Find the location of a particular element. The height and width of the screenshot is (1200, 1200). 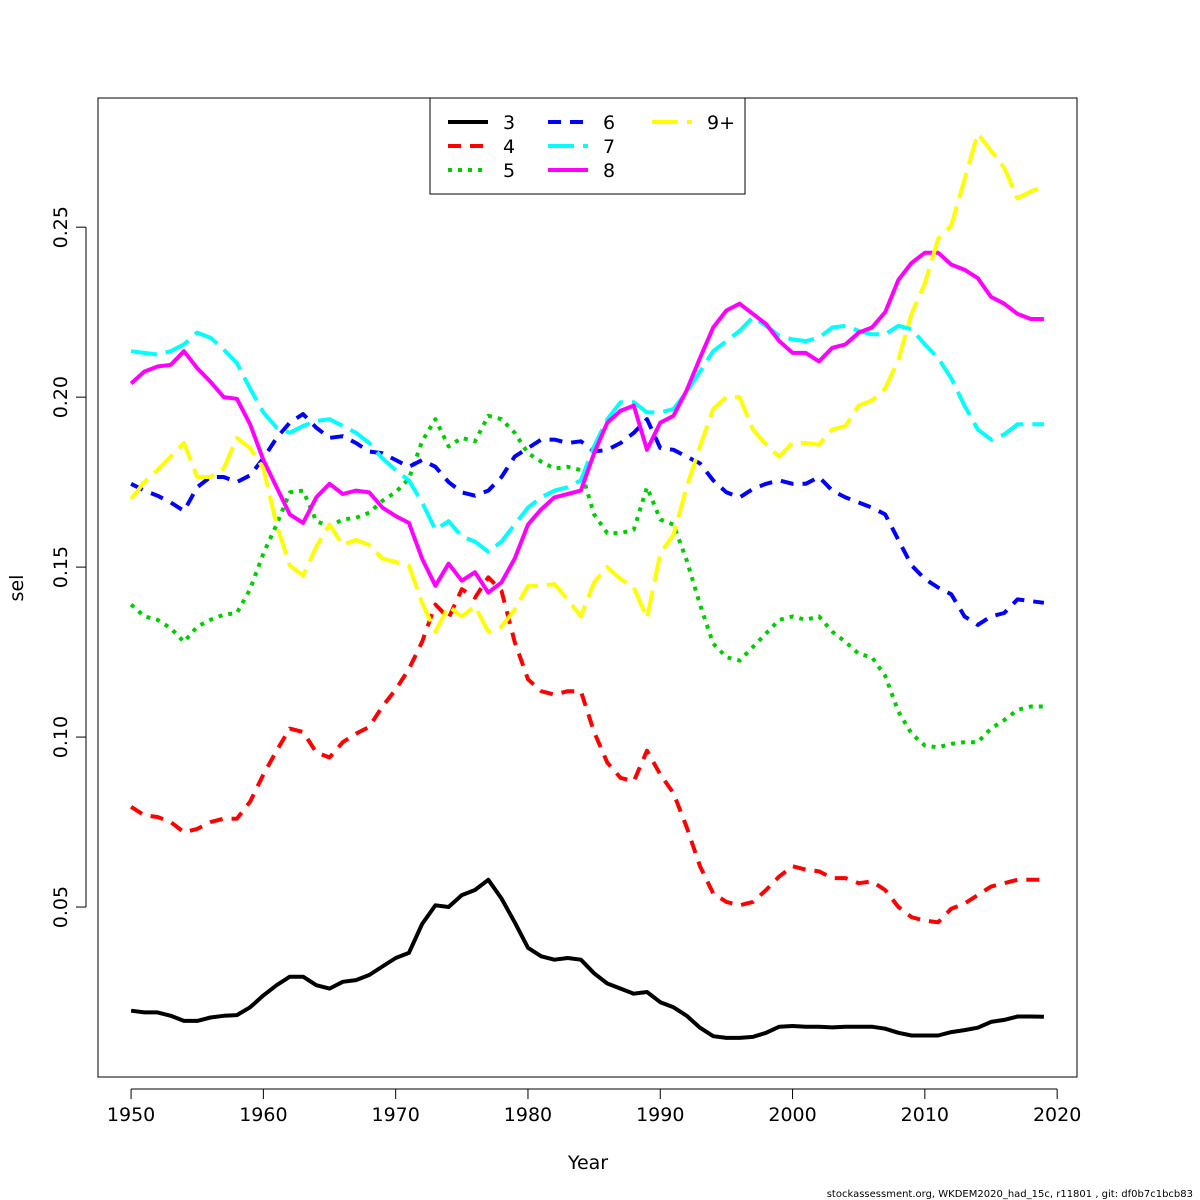

x-tick-label: 2000 is located at coordinates (792, 1115).